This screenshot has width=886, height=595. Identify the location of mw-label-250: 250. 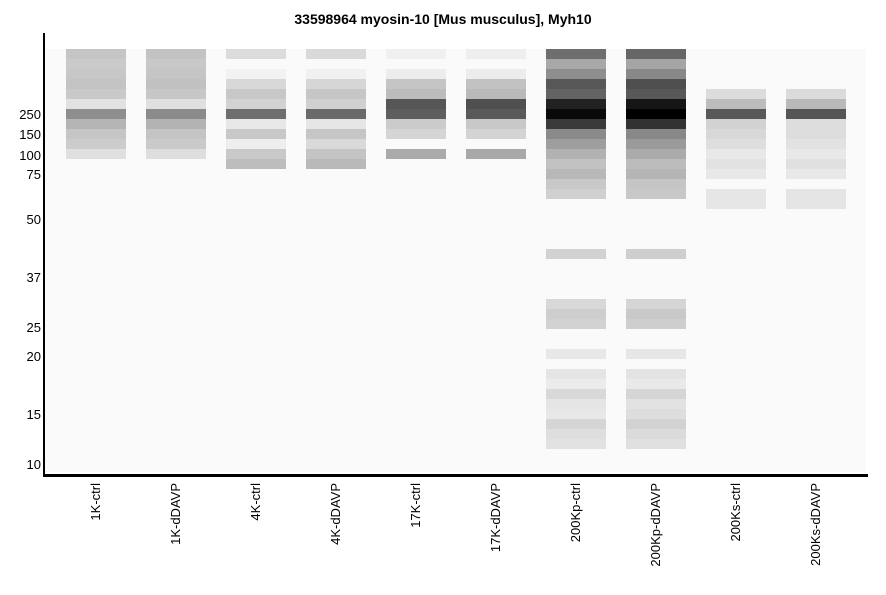
(30, 114).